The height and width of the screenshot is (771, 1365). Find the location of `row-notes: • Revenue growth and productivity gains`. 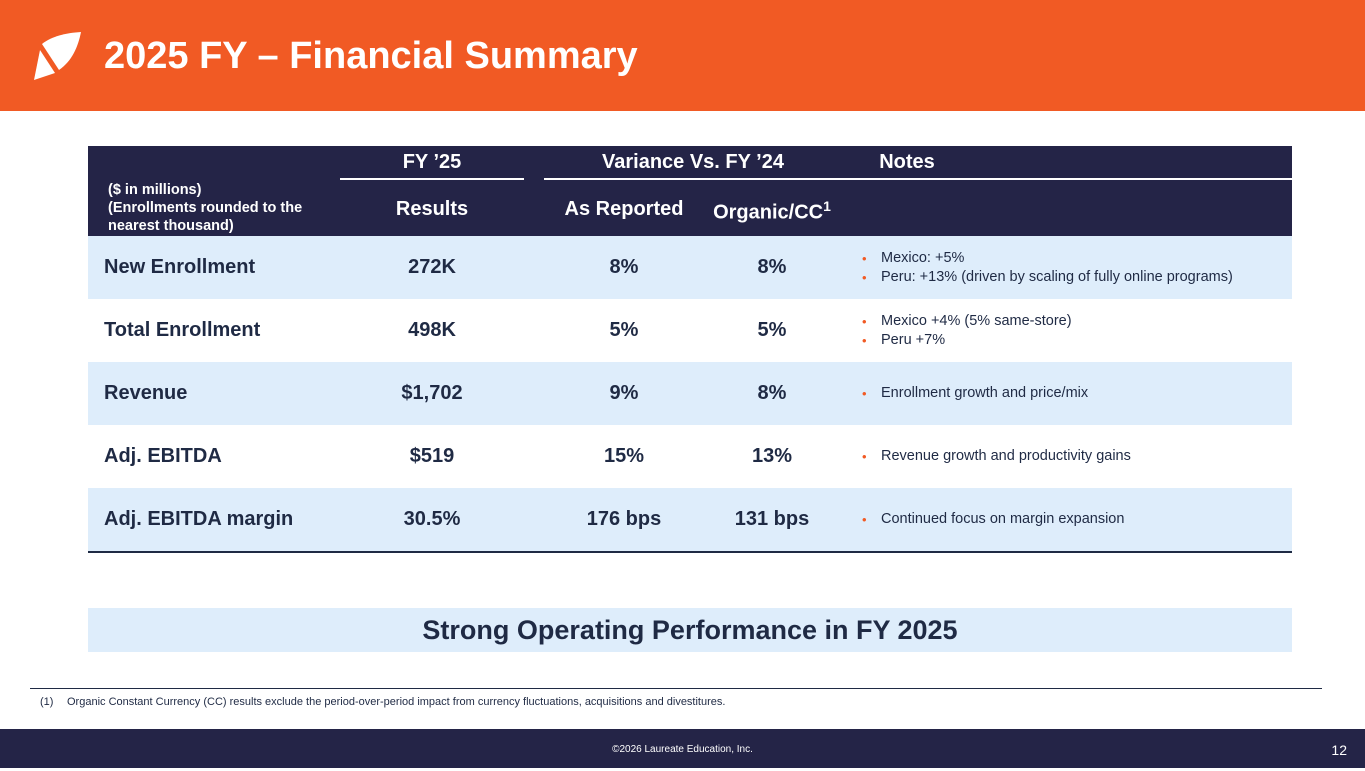

row-notes: • Revenue growth and productivity gains is located at coordinates (996, 456).